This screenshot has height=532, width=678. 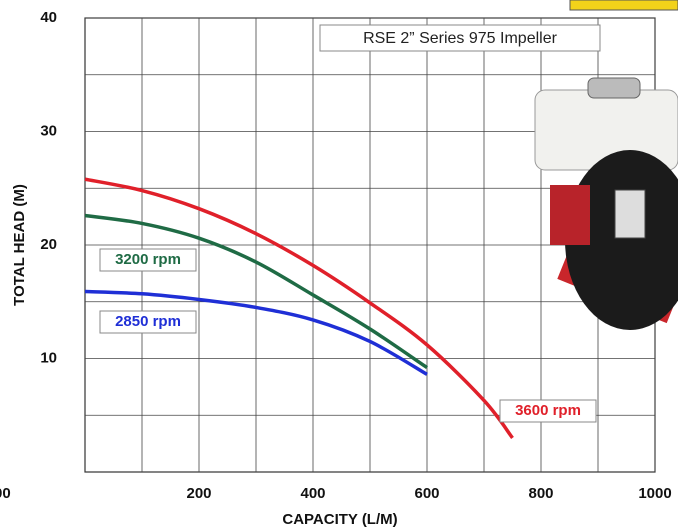 I want to click on y-tick-label: 40, so click(x=48, y=17).